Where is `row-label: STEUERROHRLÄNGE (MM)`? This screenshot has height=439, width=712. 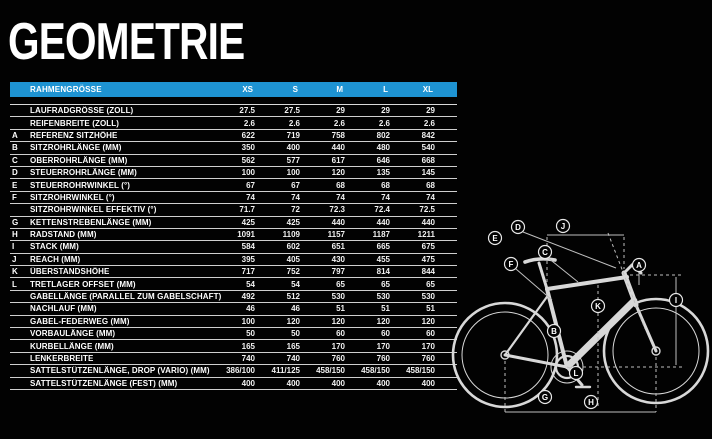 row-label: STEUERROHRLÄNGE (MM) is located at coordinates (83, 173).